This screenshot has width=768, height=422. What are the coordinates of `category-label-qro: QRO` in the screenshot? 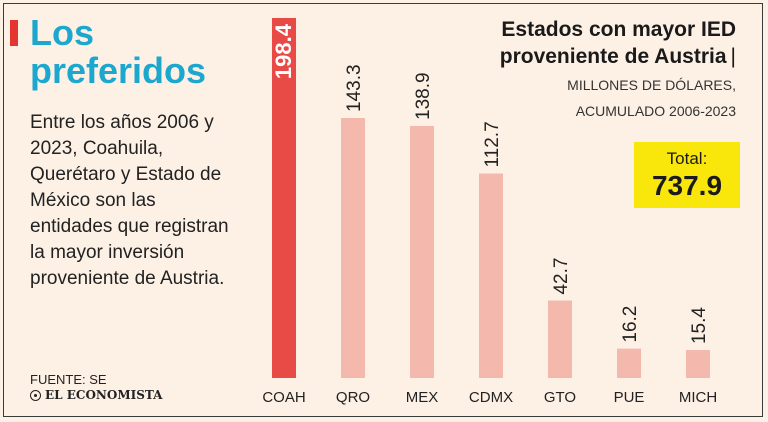 It's located at (353, 397).